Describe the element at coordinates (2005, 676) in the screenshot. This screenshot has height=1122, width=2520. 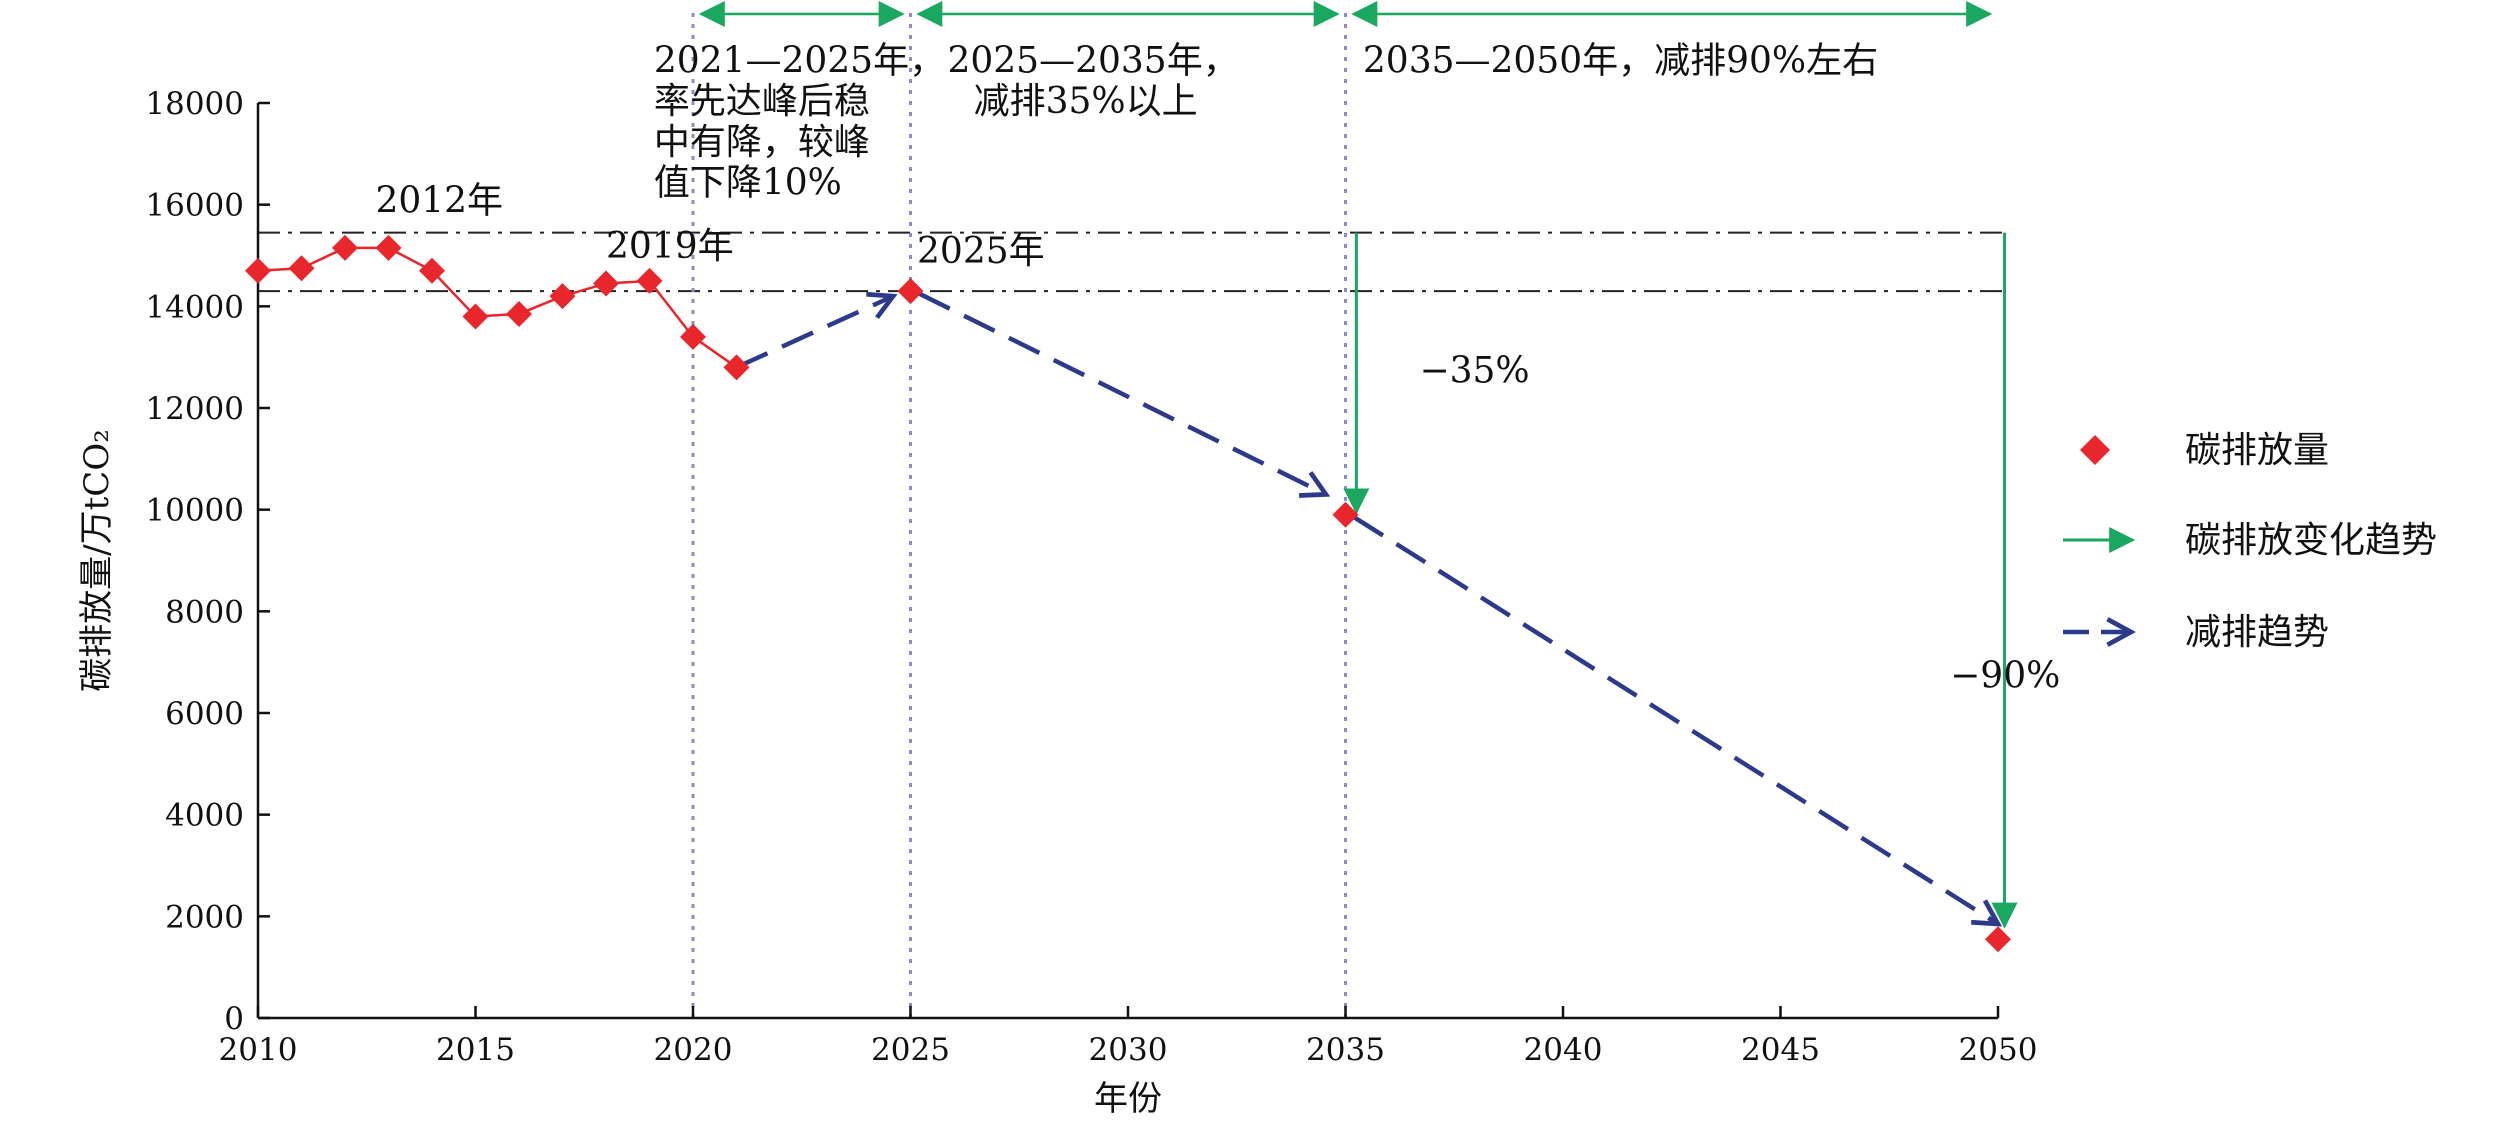
I see `annotation-text: −90%` at that location.